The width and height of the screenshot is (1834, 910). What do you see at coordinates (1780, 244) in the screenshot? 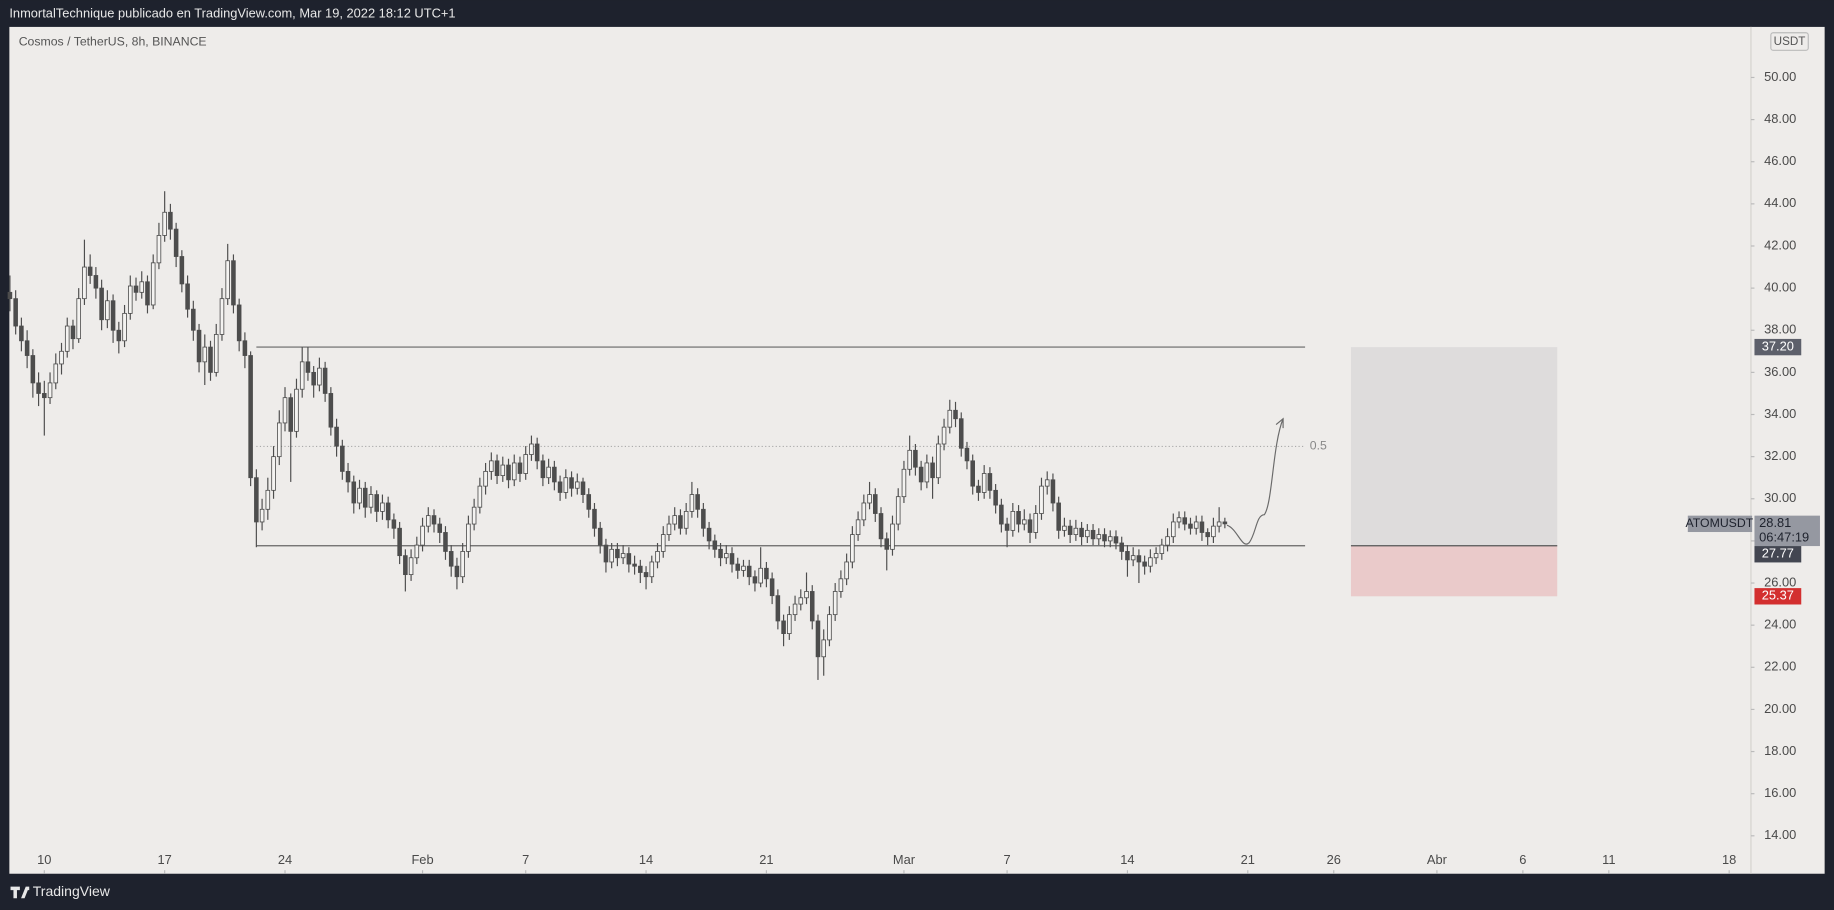
I see `y-tick-label: 42.00` at bounding box center [1780, 244].